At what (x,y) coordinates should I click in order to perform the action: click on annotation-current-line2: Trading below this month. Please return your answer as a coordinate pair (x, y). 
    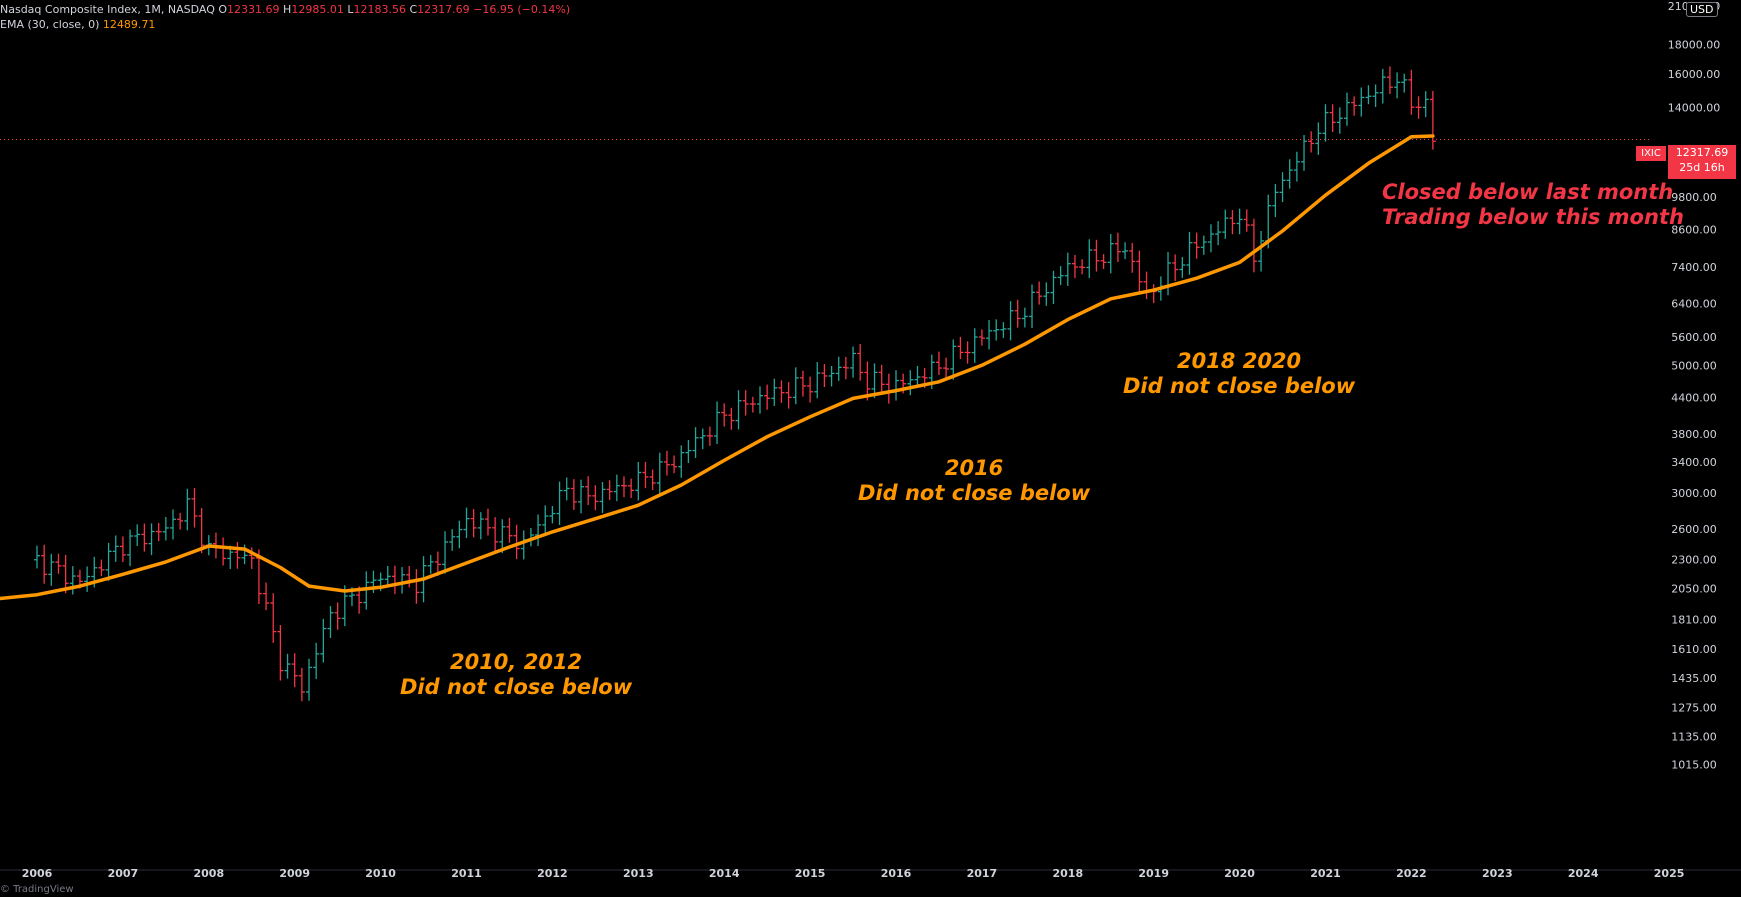
    Looking at the image, I should click on (1533, 217).